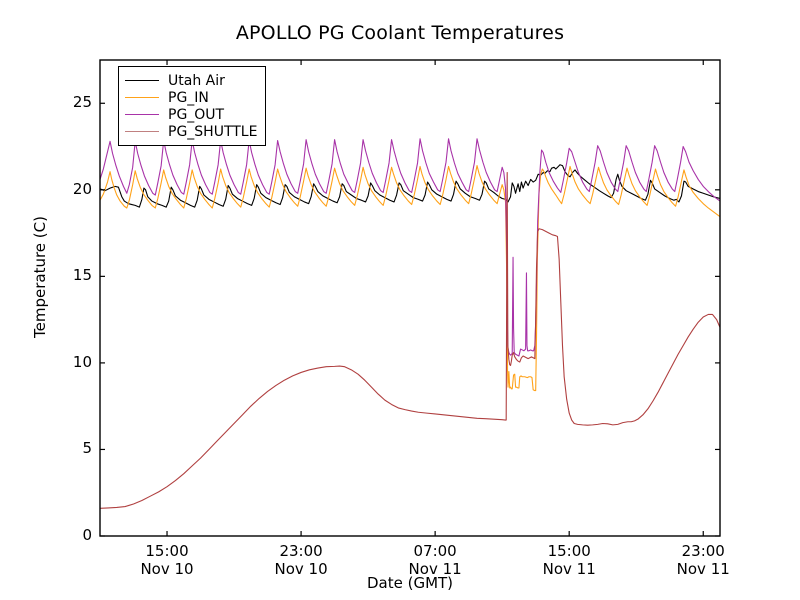  What do you see at coordinates (82, 188) in the screenshot?
I see `y-tick-label: 20` at bounding box center [82, 188].